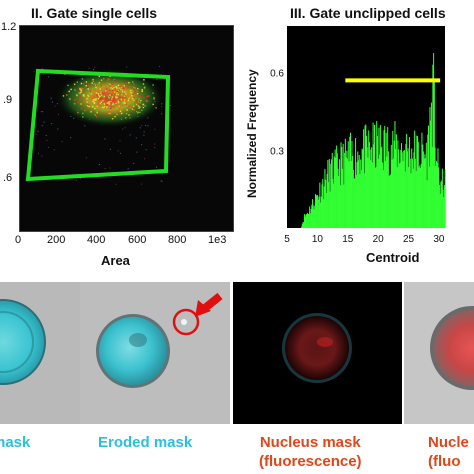  I want to click on x-tick-unit: 1e3, so click(217, 240).